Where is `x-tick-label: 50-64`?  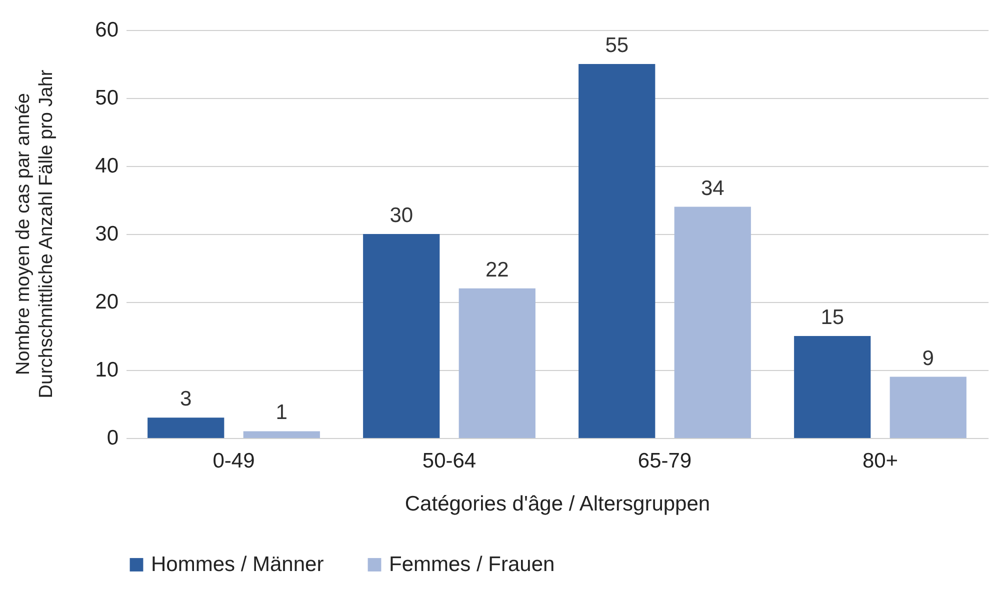
x-tick-label: 50-64 is located at coordinates (449, 461).